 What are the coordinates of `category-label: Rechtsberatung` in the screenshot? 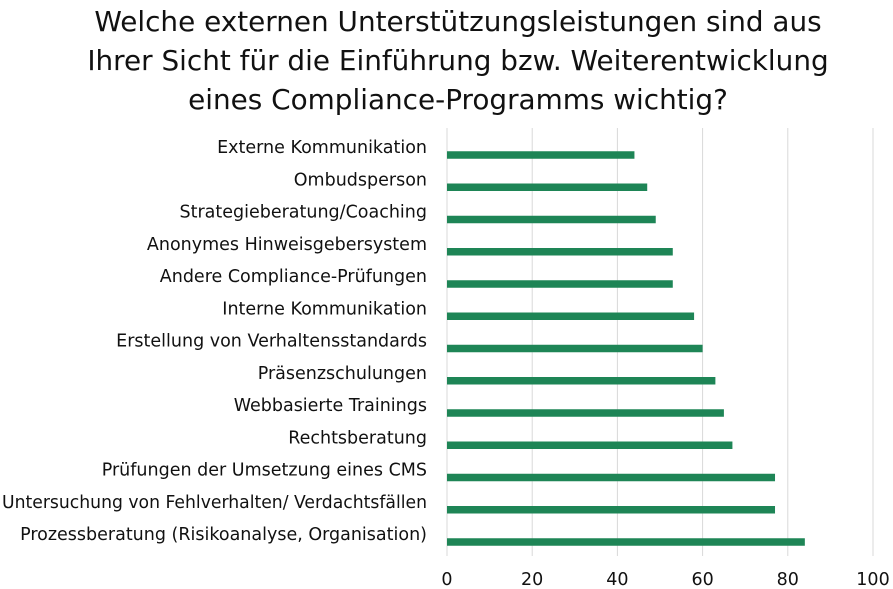 It's located at (357, 438).